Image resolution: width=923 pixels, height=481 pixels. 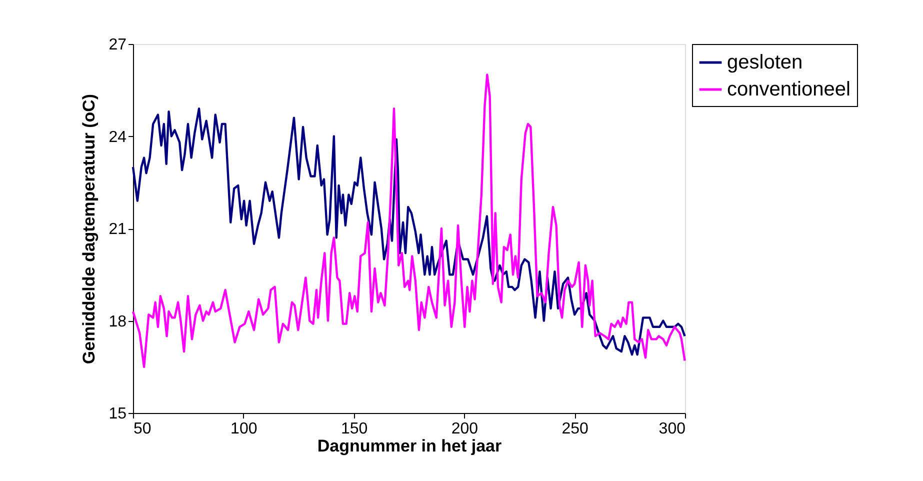 I want to click on legend-label: conventioneel, so click(x=788, y=89).